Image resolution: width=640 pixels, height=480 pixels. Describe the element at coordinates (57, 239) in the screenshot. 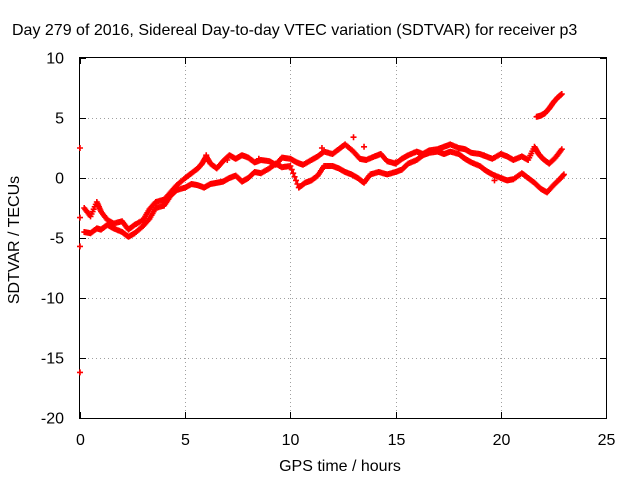

I see `y-tick-label: -5` at that location.